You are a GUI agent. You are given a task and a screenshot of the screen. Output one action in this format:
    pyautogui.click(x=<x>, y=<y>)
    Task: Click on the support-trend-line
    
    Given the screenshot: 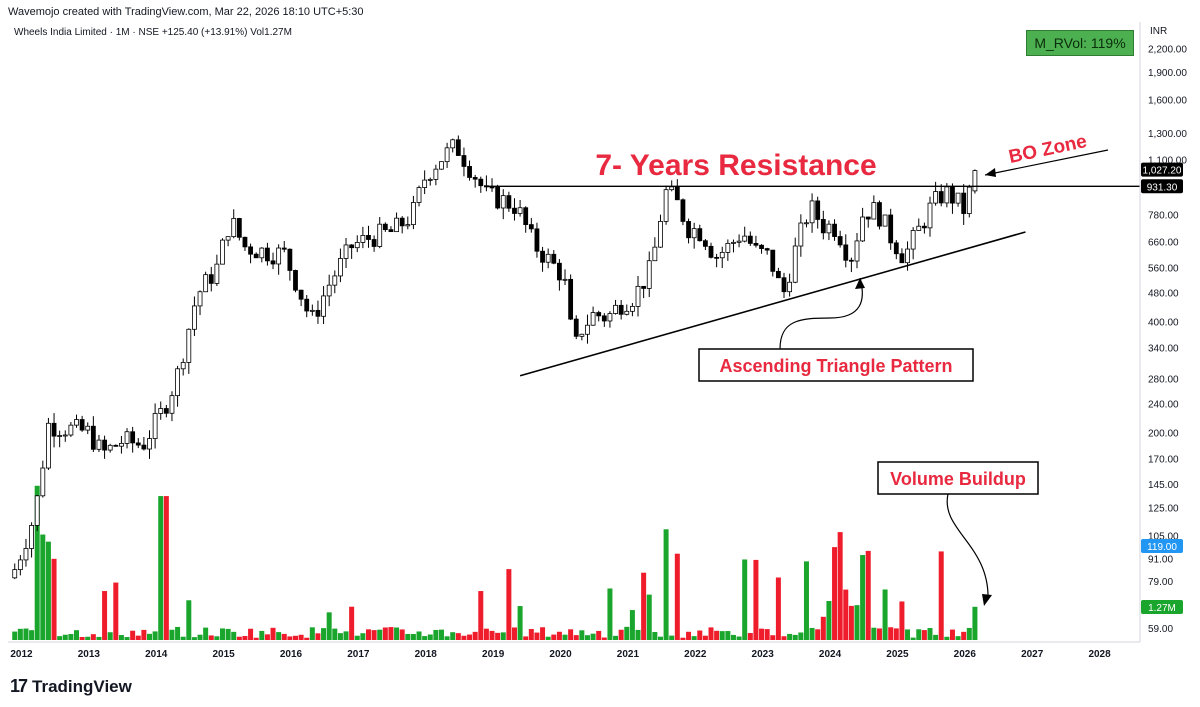 What is the action you would take?
    pyautogui.click(x=772, y=304)
    